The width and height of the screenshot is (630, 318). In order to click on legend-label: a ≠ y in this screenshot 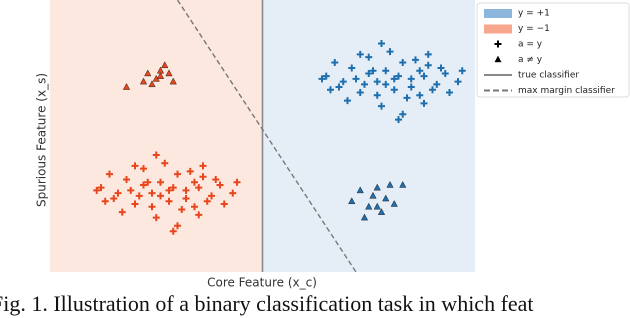, I will do `click(530, 60)`.